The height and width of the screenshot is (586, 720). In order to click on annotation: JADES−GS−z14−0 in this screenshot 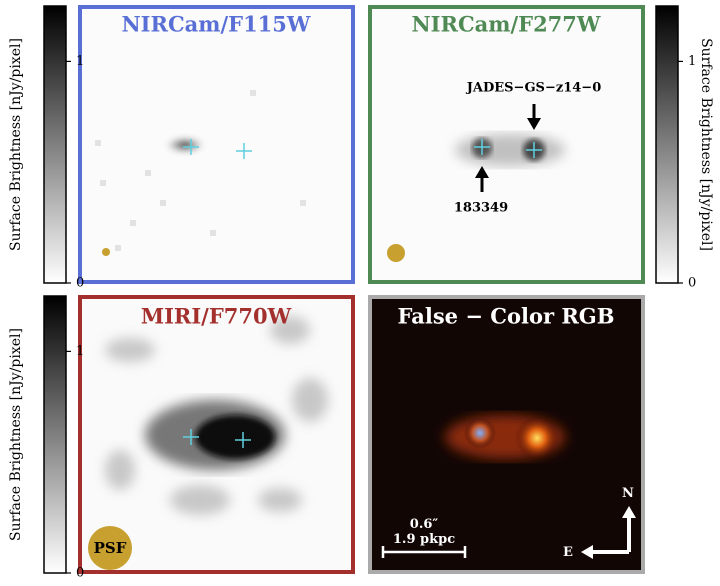, I will do `click(534, 88)`.